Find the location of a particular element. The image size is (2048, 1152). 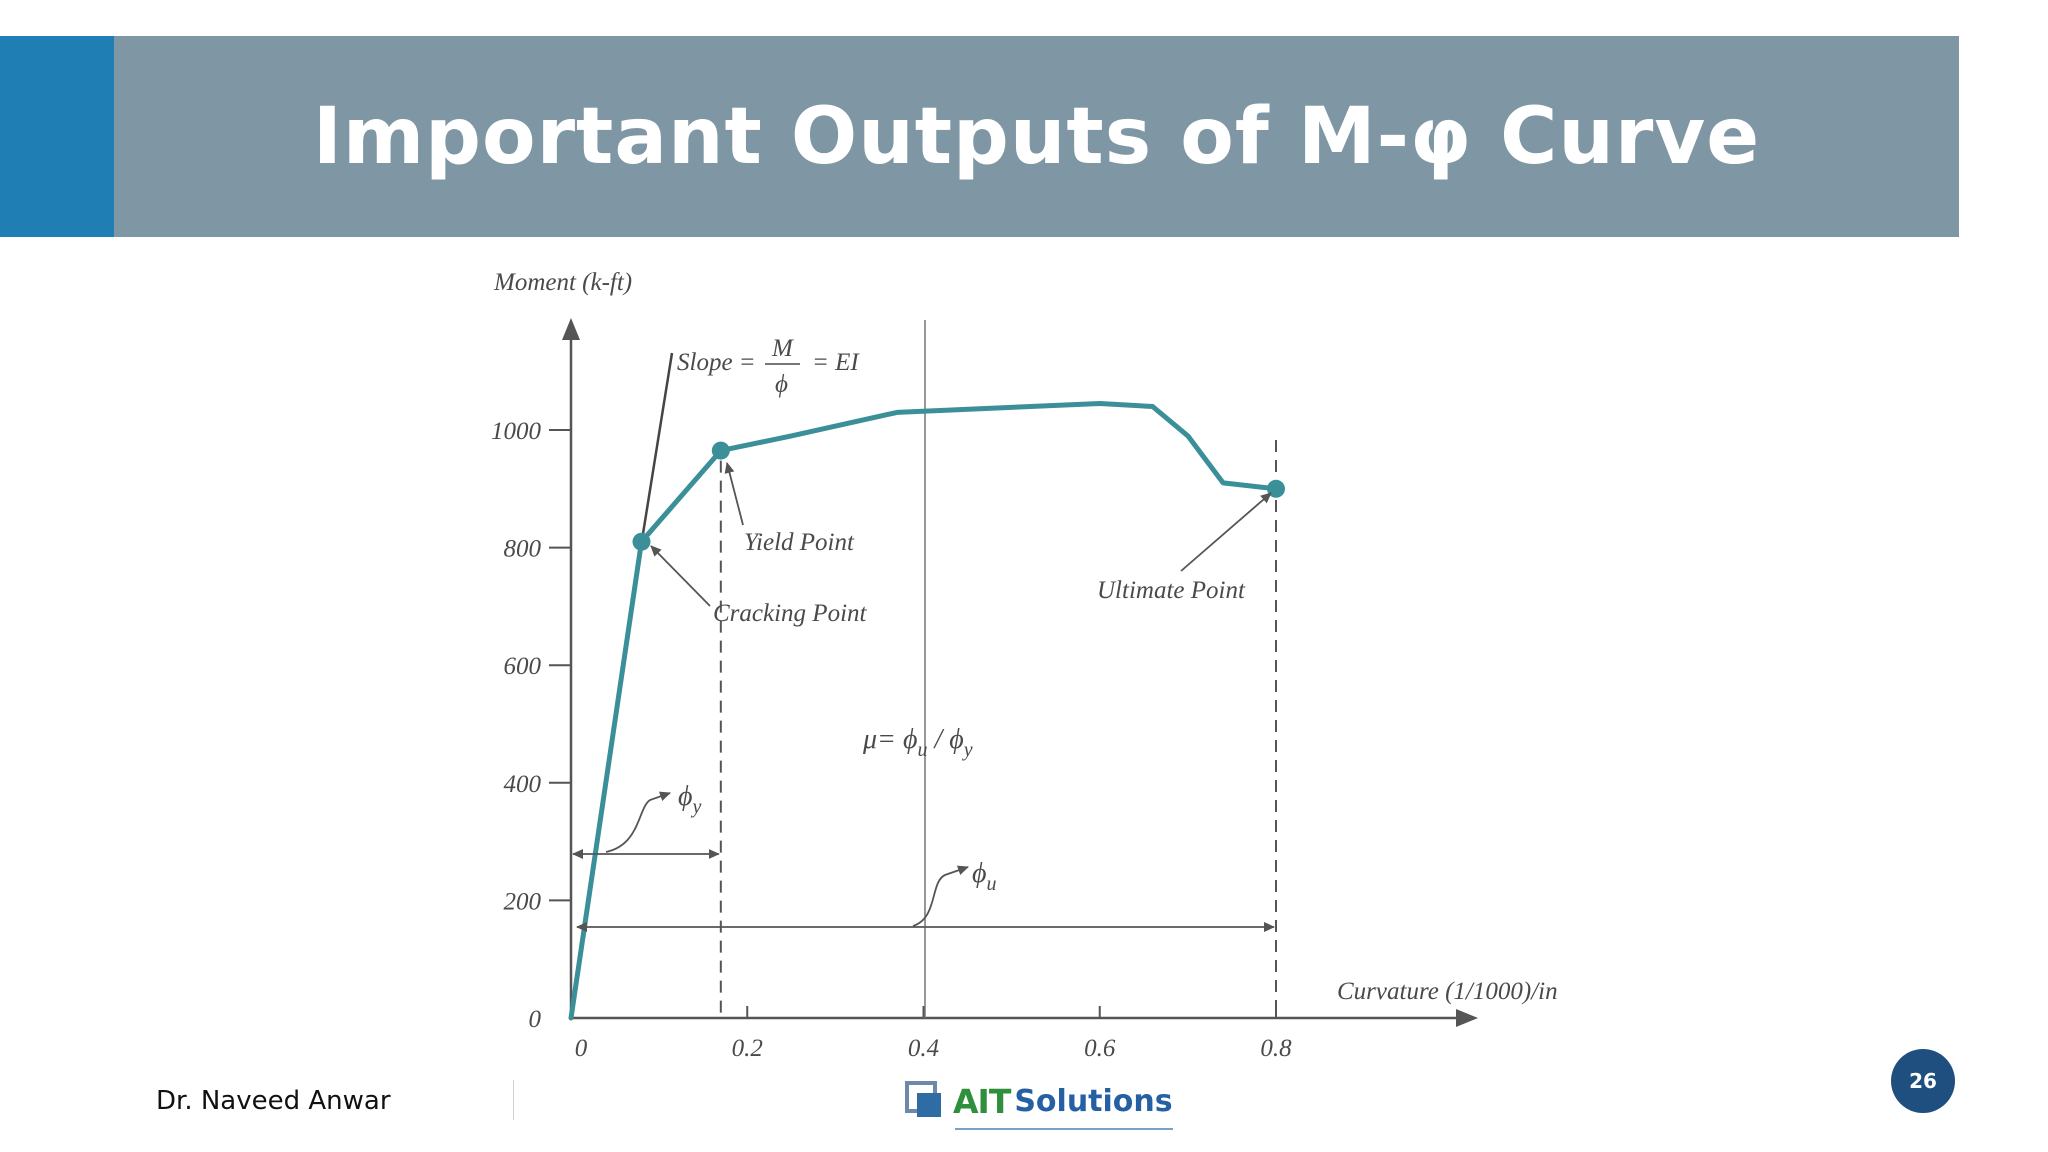

cracking-point-label: Cracking Point is located at coordinates (790, 613).